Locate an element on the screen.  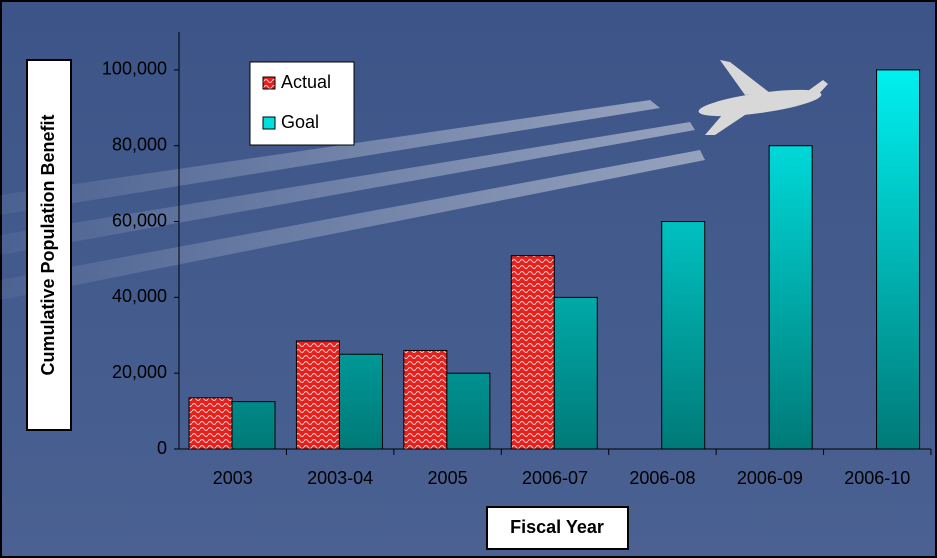
y-tick-label: 80,000 is located at coordinates (139, 144).